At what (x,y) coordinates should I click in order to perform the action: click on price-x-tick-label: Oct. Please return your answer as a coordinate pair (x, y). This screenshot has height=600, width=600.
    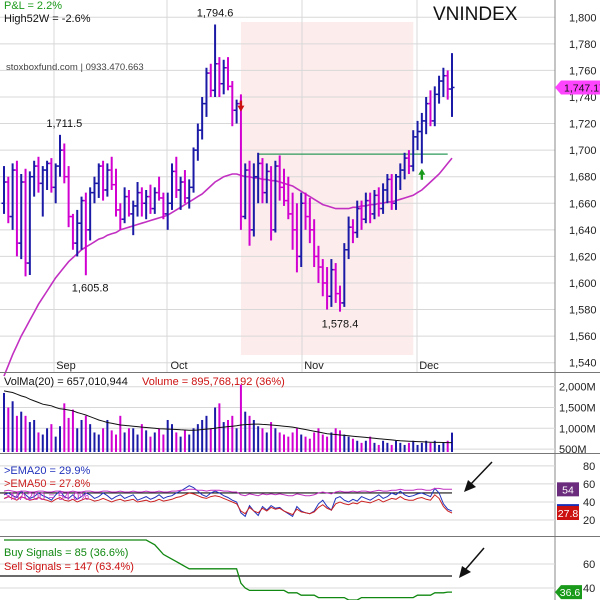
    Looking at the image, I should click on (178, 366).